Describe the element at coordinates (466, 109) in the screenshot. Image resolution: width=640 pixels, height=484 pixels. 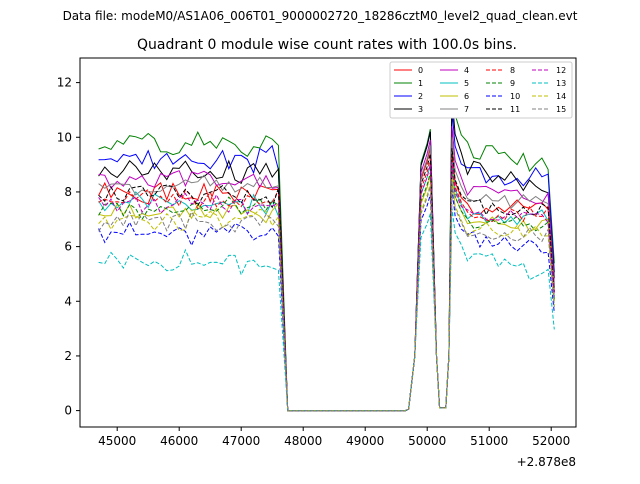
I see `legend-label-7: 7` at that location.